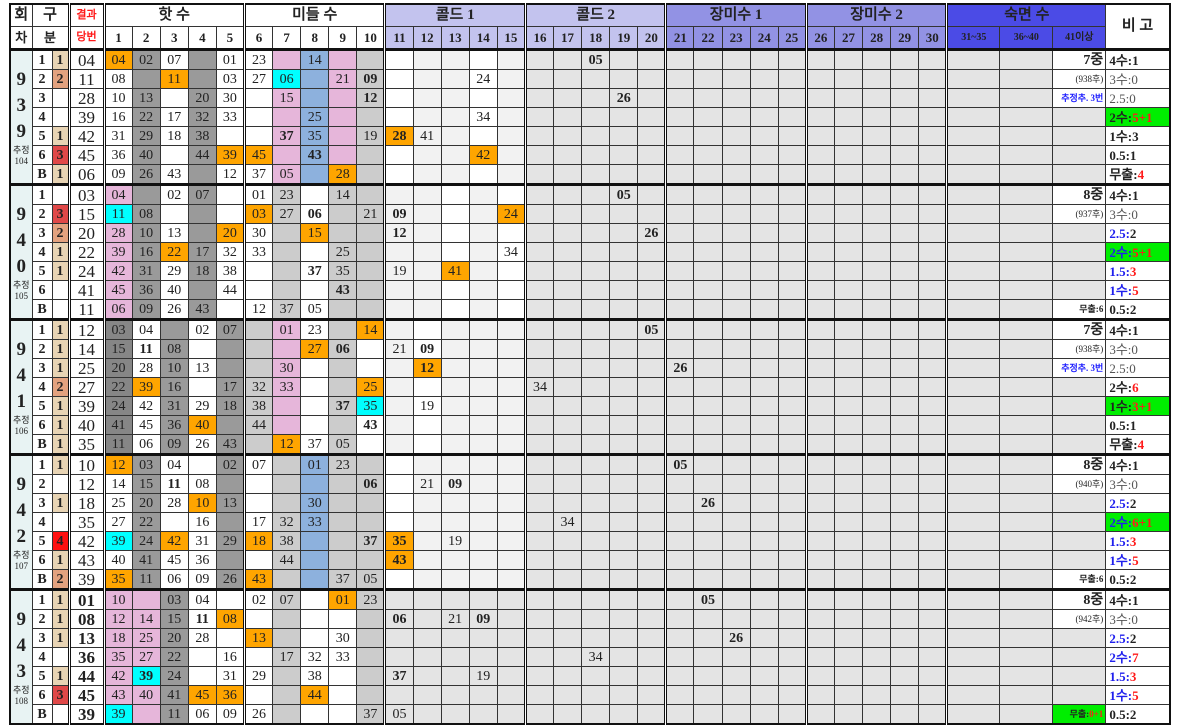  Describe the element at coordinates (117, 214) in the screenshot. I see `number-cell-col-1: 11` at that location.